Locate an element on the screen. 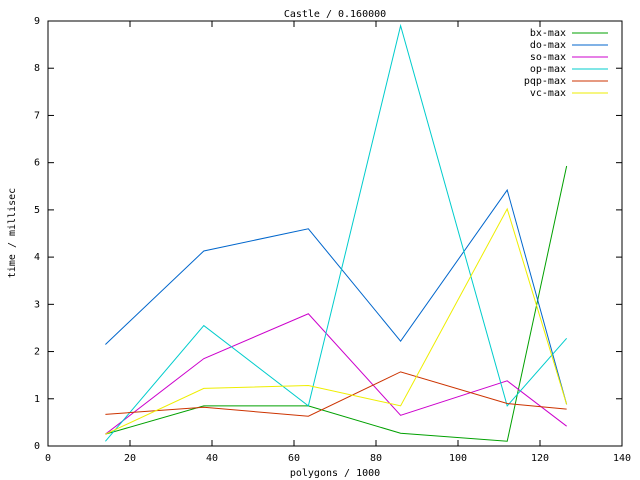 This screenshot has height=480, width=640. y-tick-label: 7 is located at coordinates (37, 115).